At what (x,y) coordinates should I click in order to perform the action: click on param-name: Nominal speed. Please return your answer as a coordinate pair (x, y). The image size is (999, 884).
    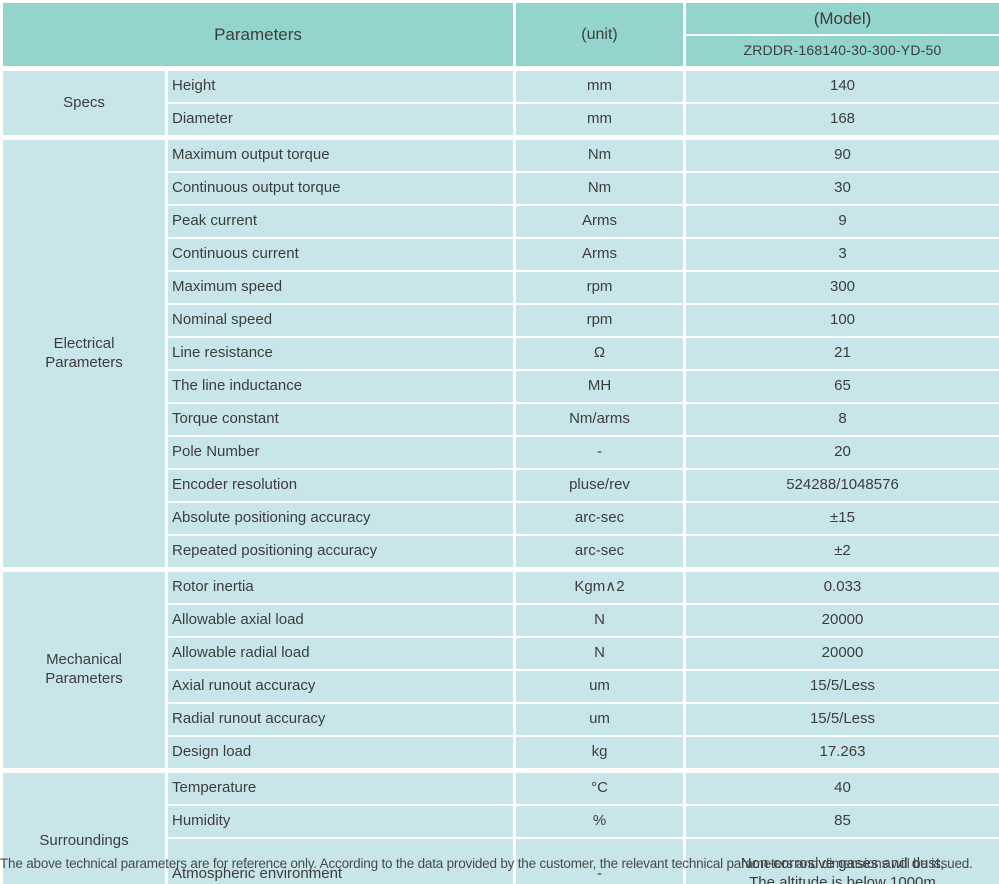
    Looking at the image, I should click on (340, 320).